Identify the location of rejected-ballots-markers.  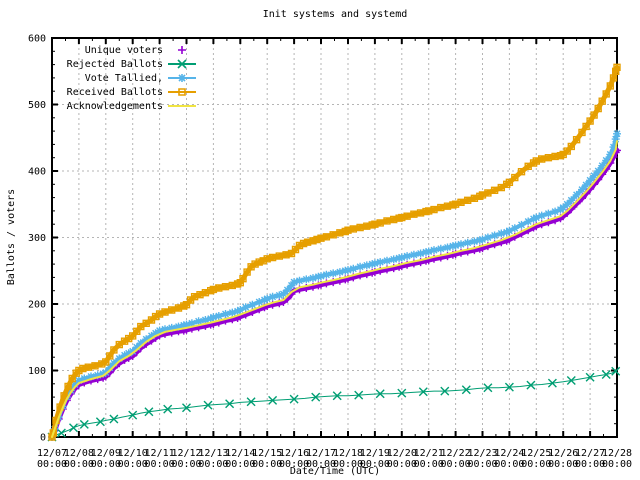
(334, 404).